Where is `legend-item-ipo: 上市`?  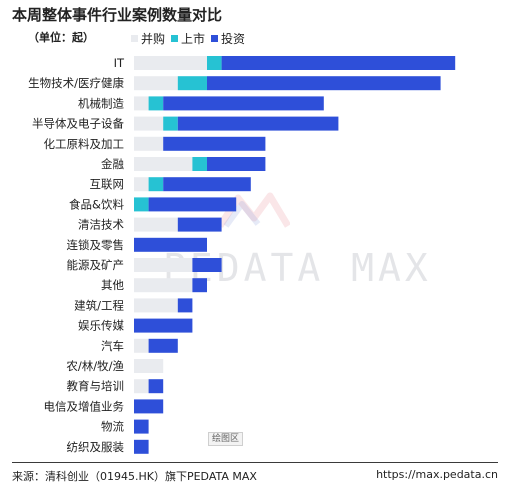 legend-item-ipo: 上市 is located at coordinates (188, 38).